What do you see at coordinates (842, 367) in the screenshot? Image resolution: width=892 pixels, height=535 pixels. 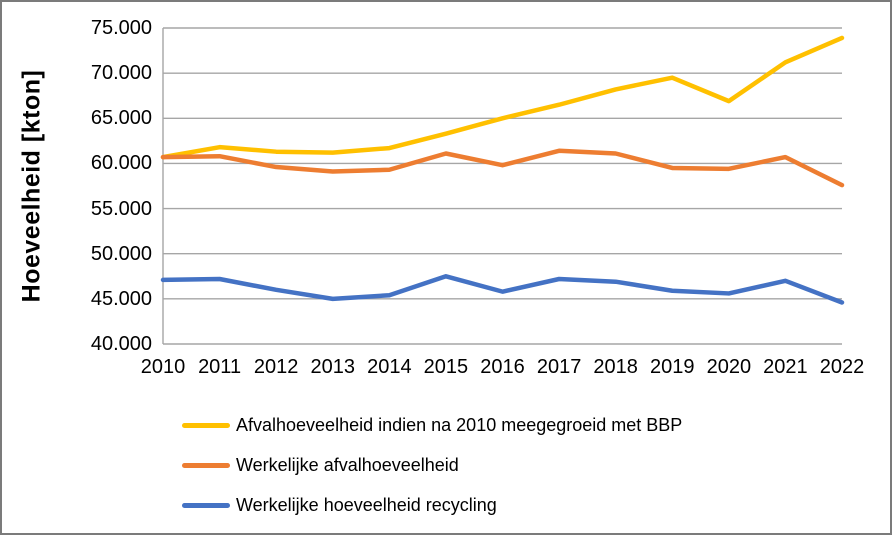 I see `x-tick-label: 2022` at bounding box center [842, 367].